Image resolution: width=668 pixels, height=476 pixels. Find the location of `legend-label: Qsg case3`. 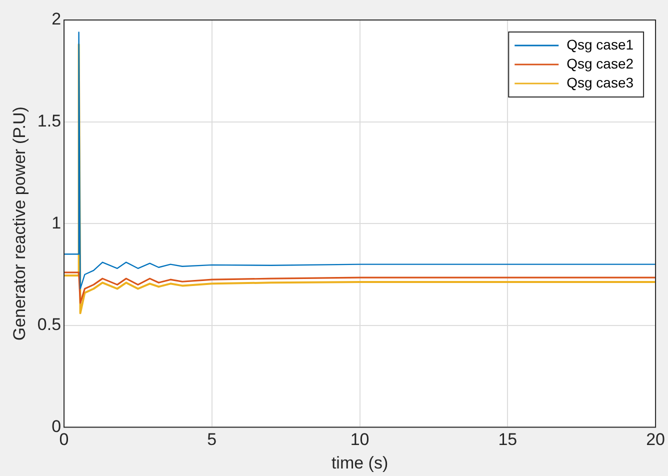

legend-label: Qsg case3 is located at coordinates (600, 82).